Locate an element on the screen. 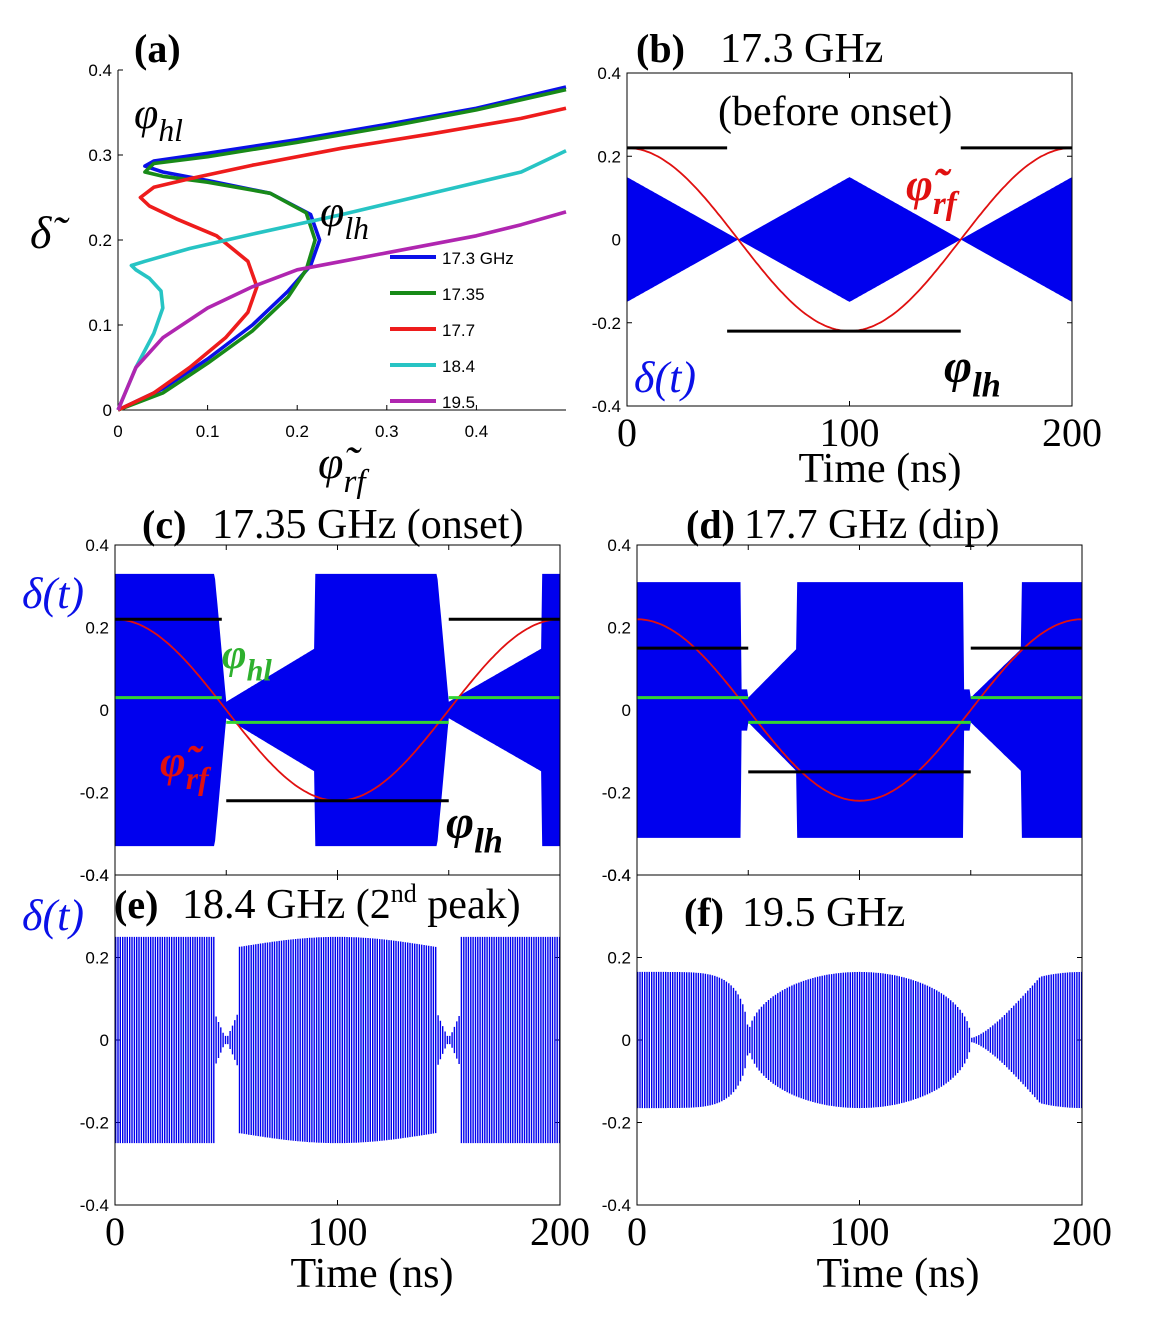 The image size is (1152, 1331). x-tick-label: 0.2 is located at coordinates (297, 431).